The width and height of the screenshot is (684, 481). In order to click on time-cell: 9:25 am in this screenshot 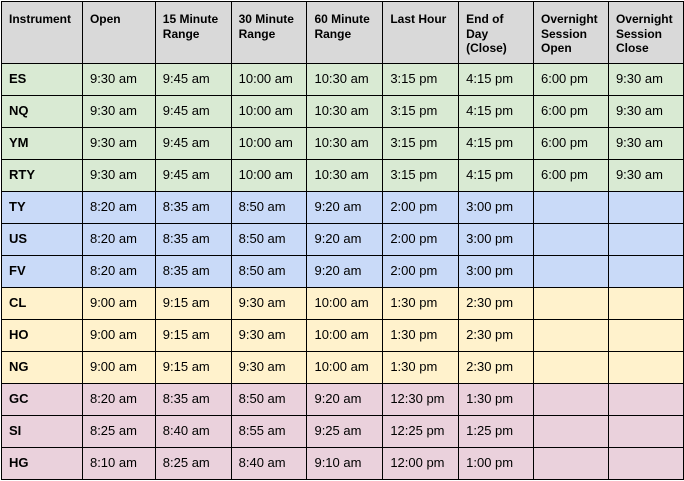, I will do `click(345, 431)`.